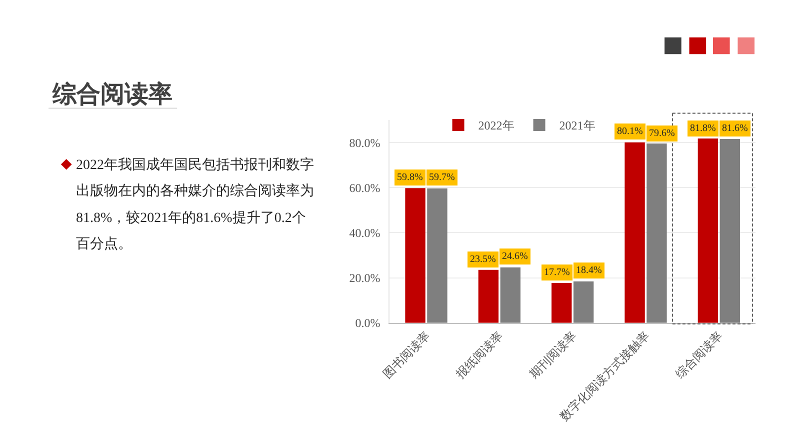  Describe the element at coordinates (703, 128) in the screenshot. I see `data-label: 81.8%` at that location.